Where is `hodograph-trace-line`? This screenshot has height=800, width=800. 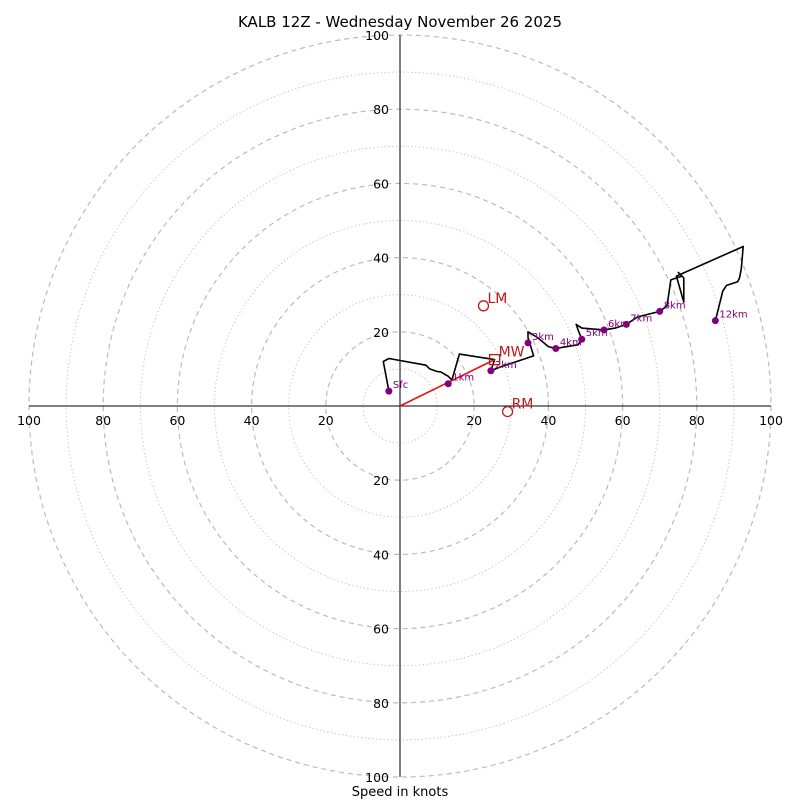 hodograph-trace-line is located at coordinates (563, 318).